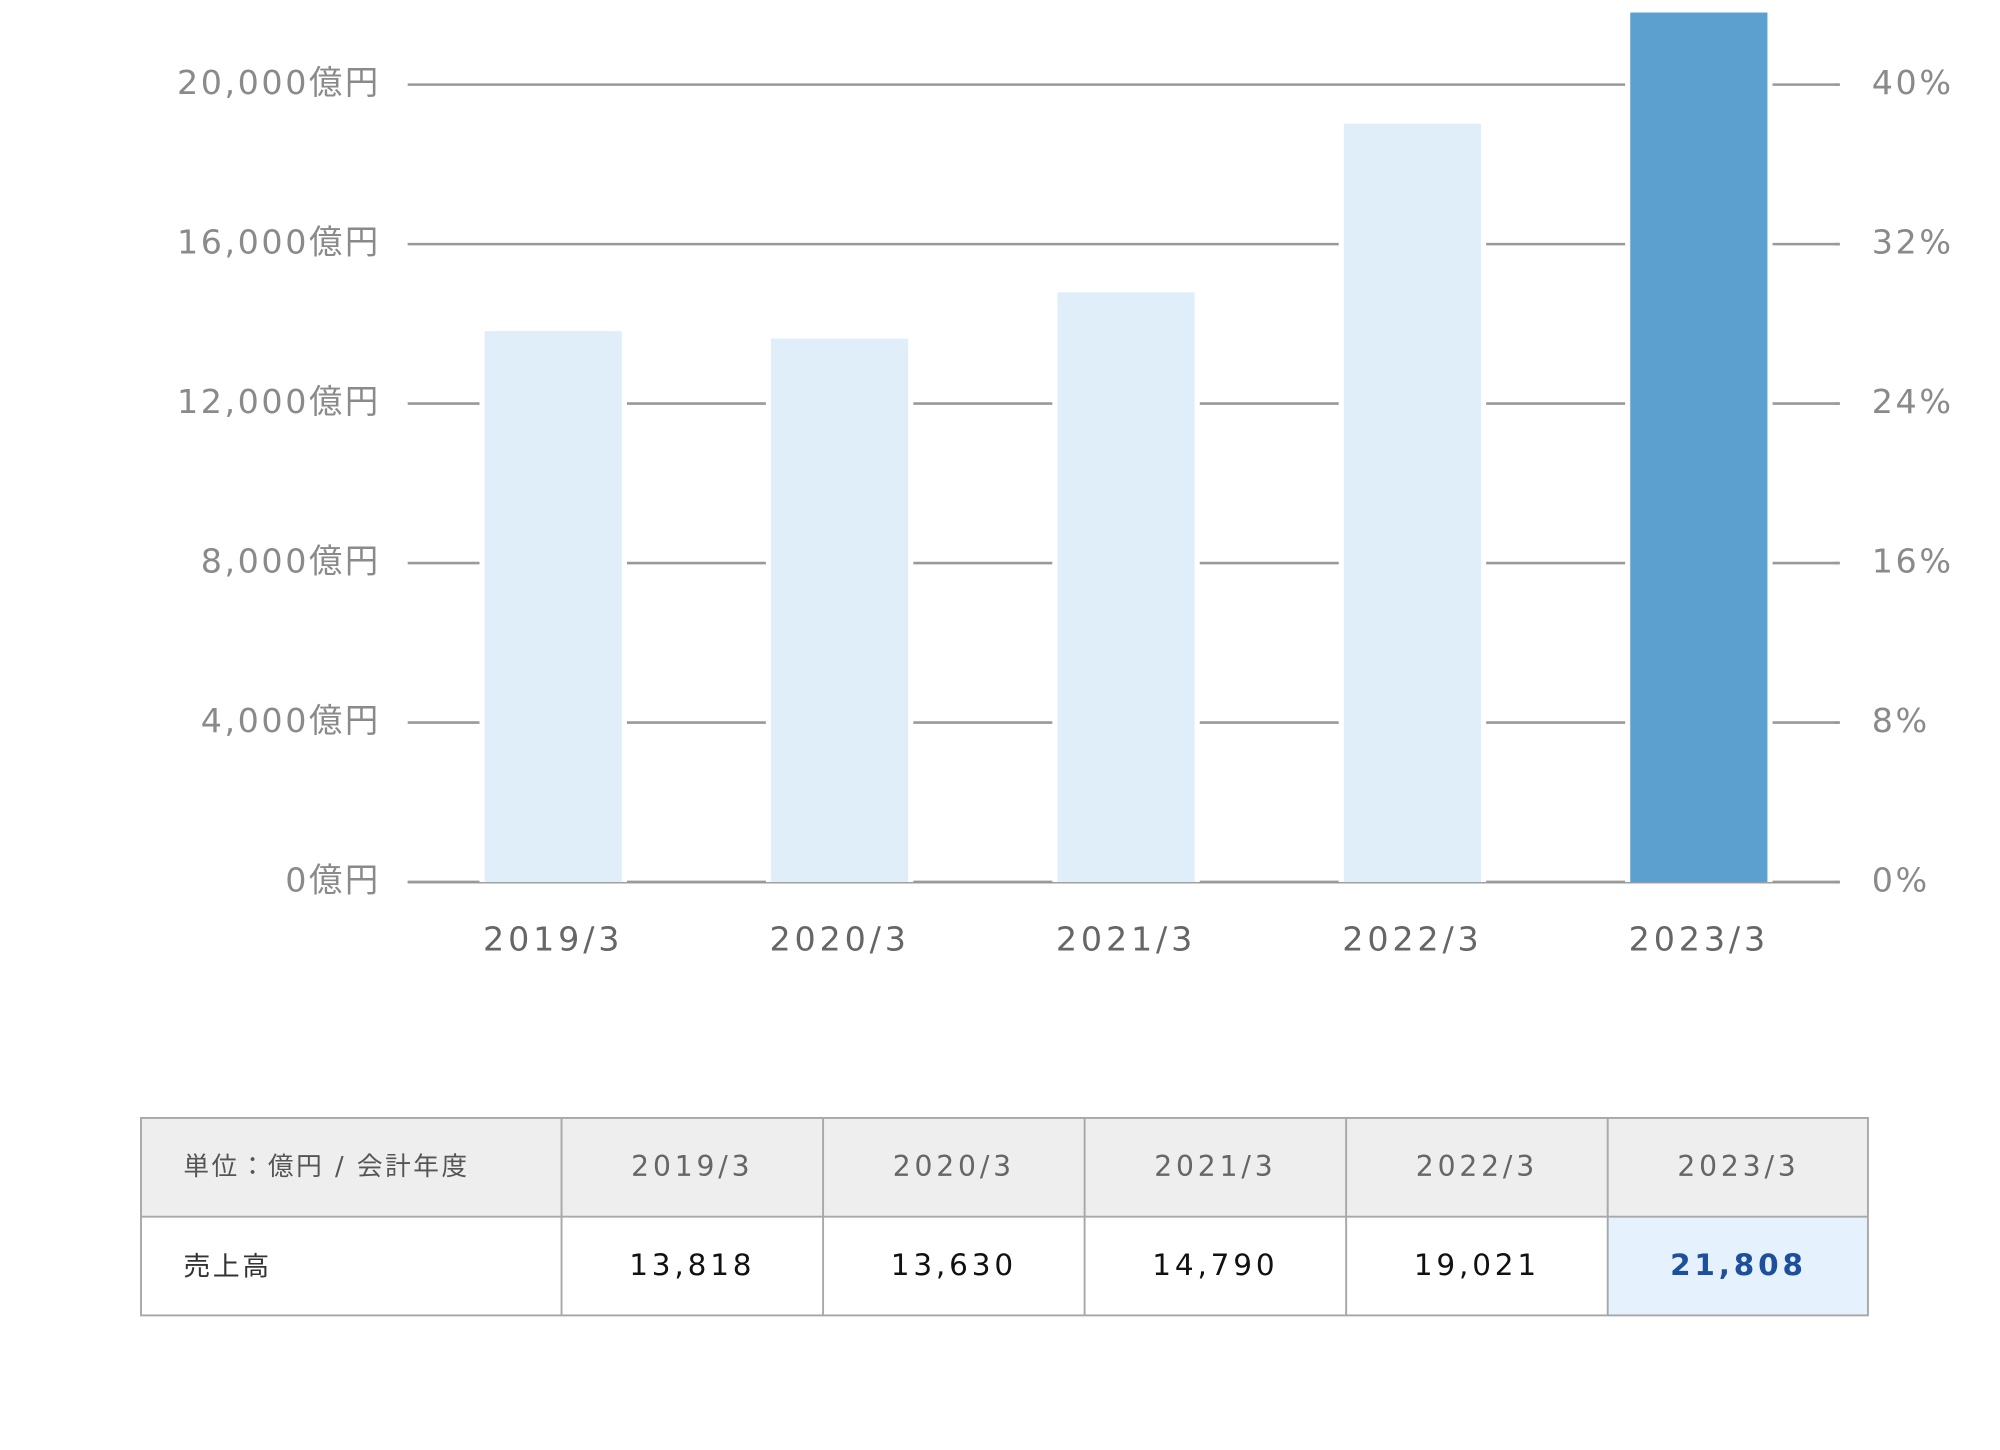  I want to click on y-tick-label: 20,000億円, so click(279, 82).